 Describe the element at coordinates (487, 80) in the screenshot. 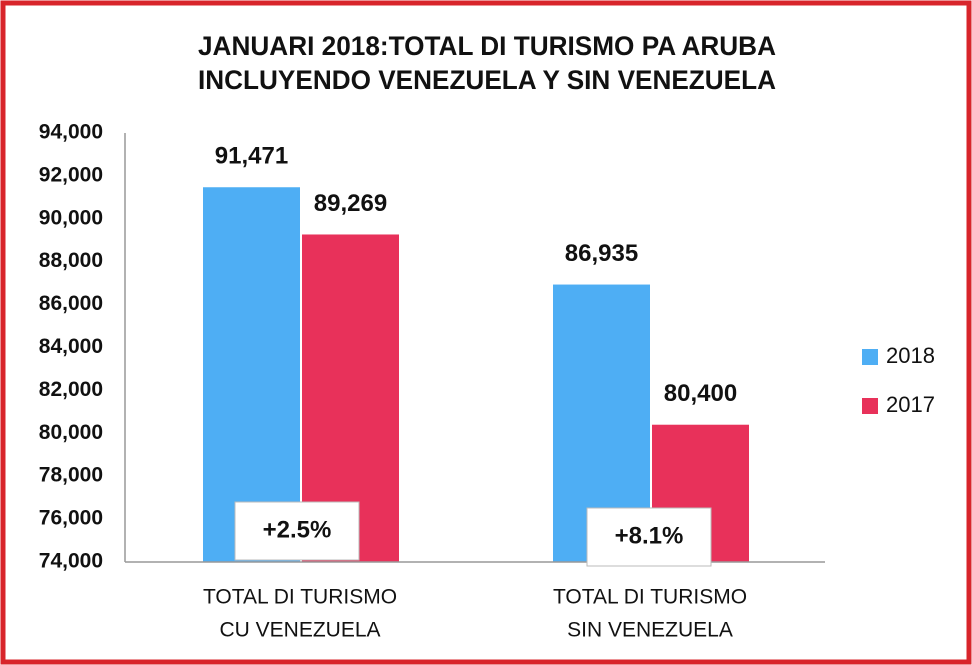

I see `chart-title: INCLUYENDO VENEZUELA Y SIN VENEZUELA` at that location.